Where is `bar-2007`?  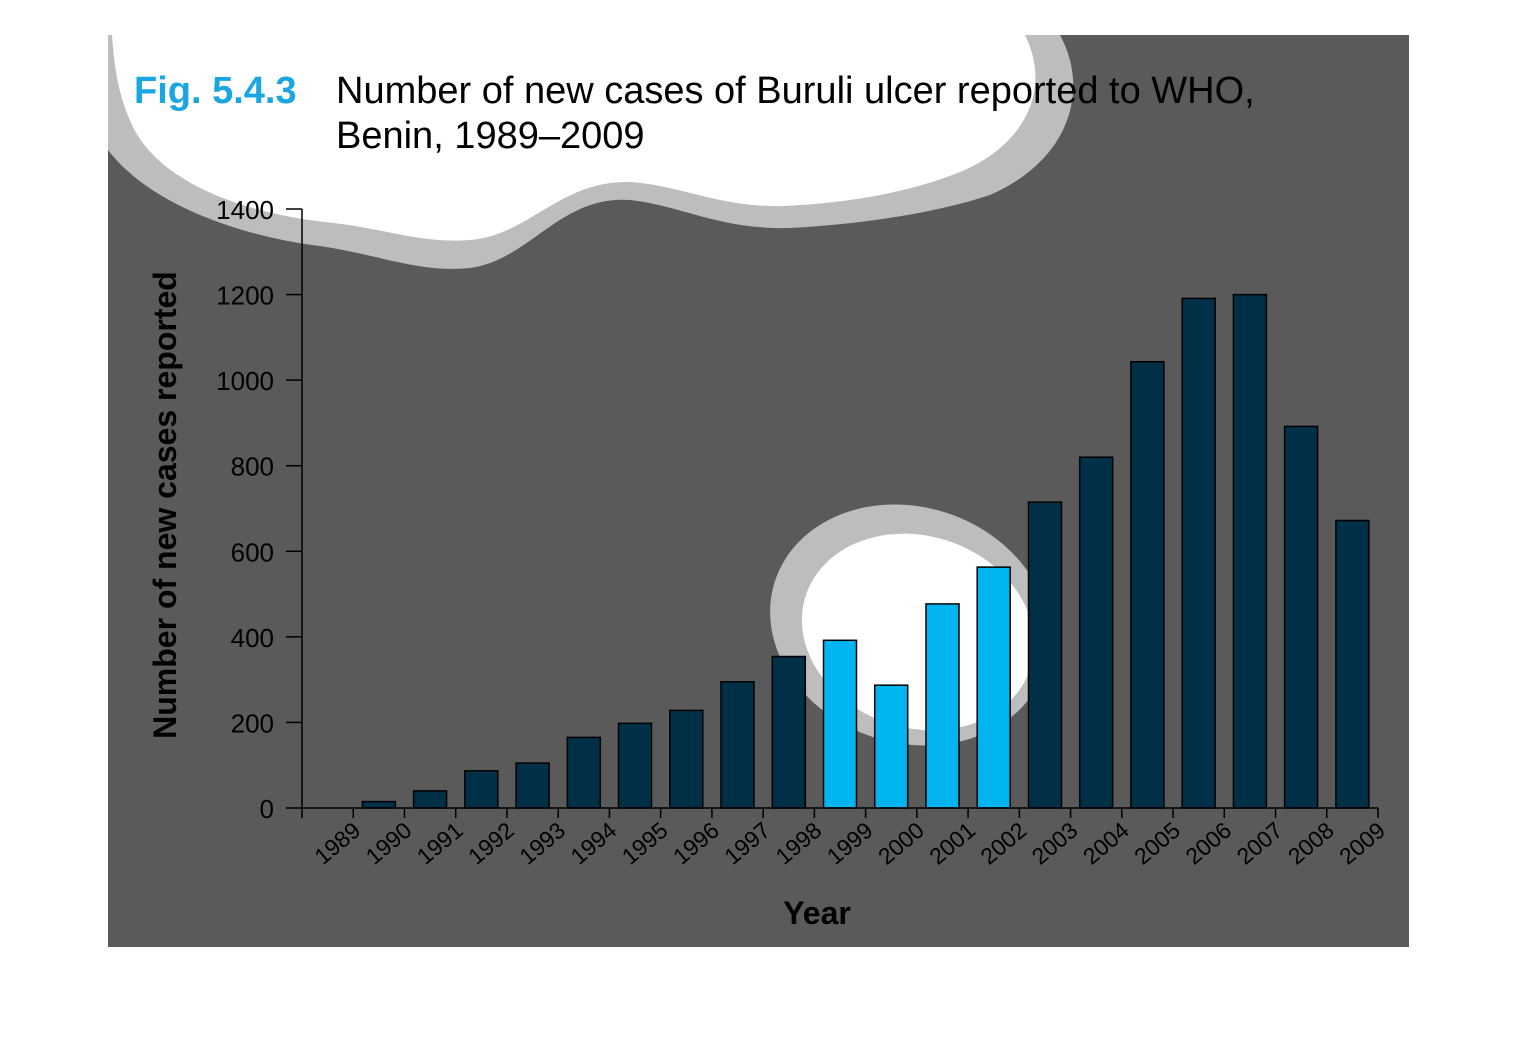 bar-2007 is located at coordinates (1250, 551).